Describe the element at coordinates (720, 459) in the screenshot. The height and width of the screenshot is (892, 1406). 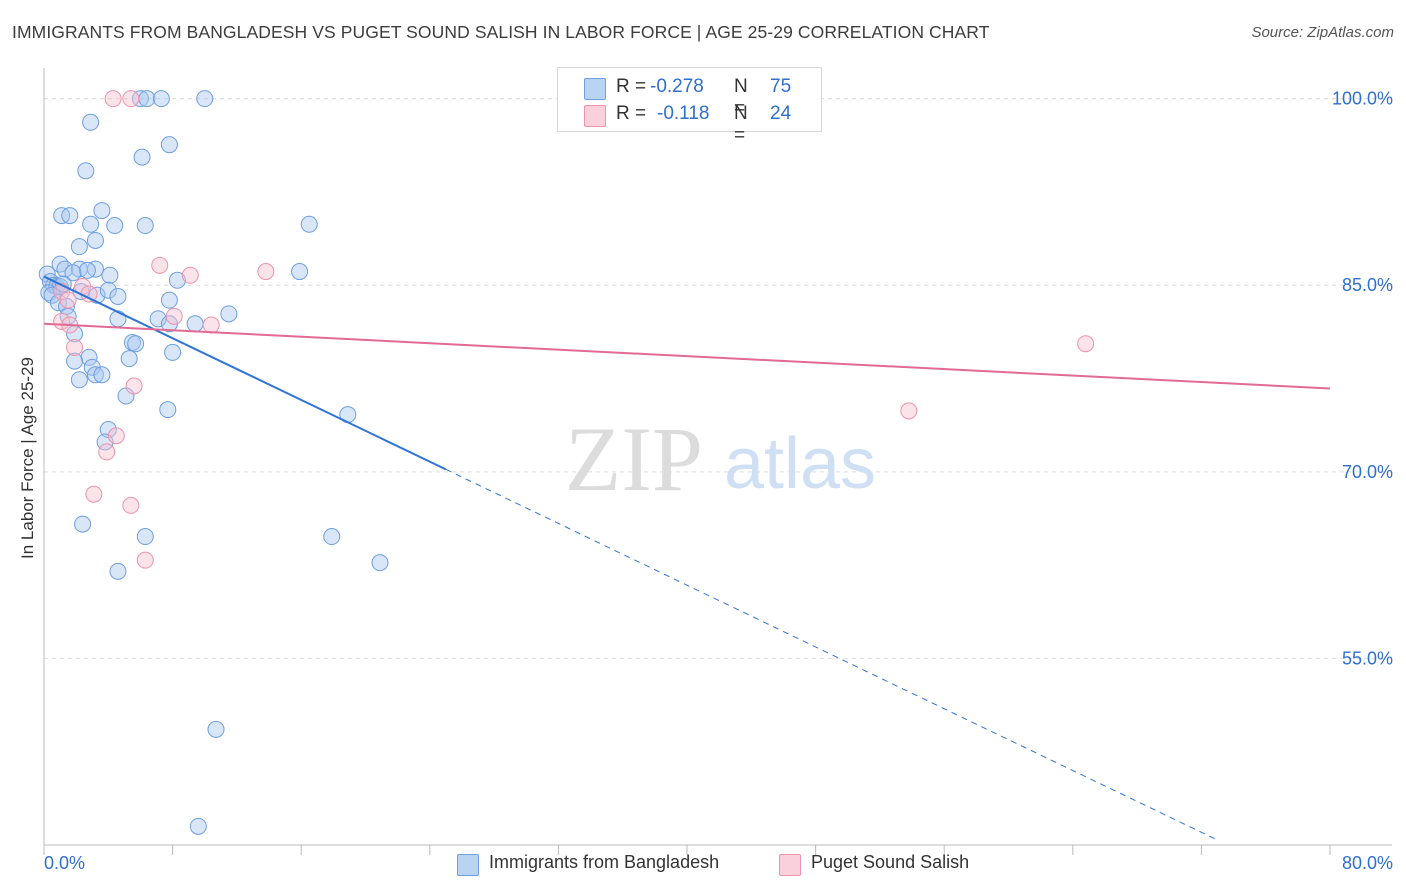
I see `watermark: ZIP atlas` at that location.